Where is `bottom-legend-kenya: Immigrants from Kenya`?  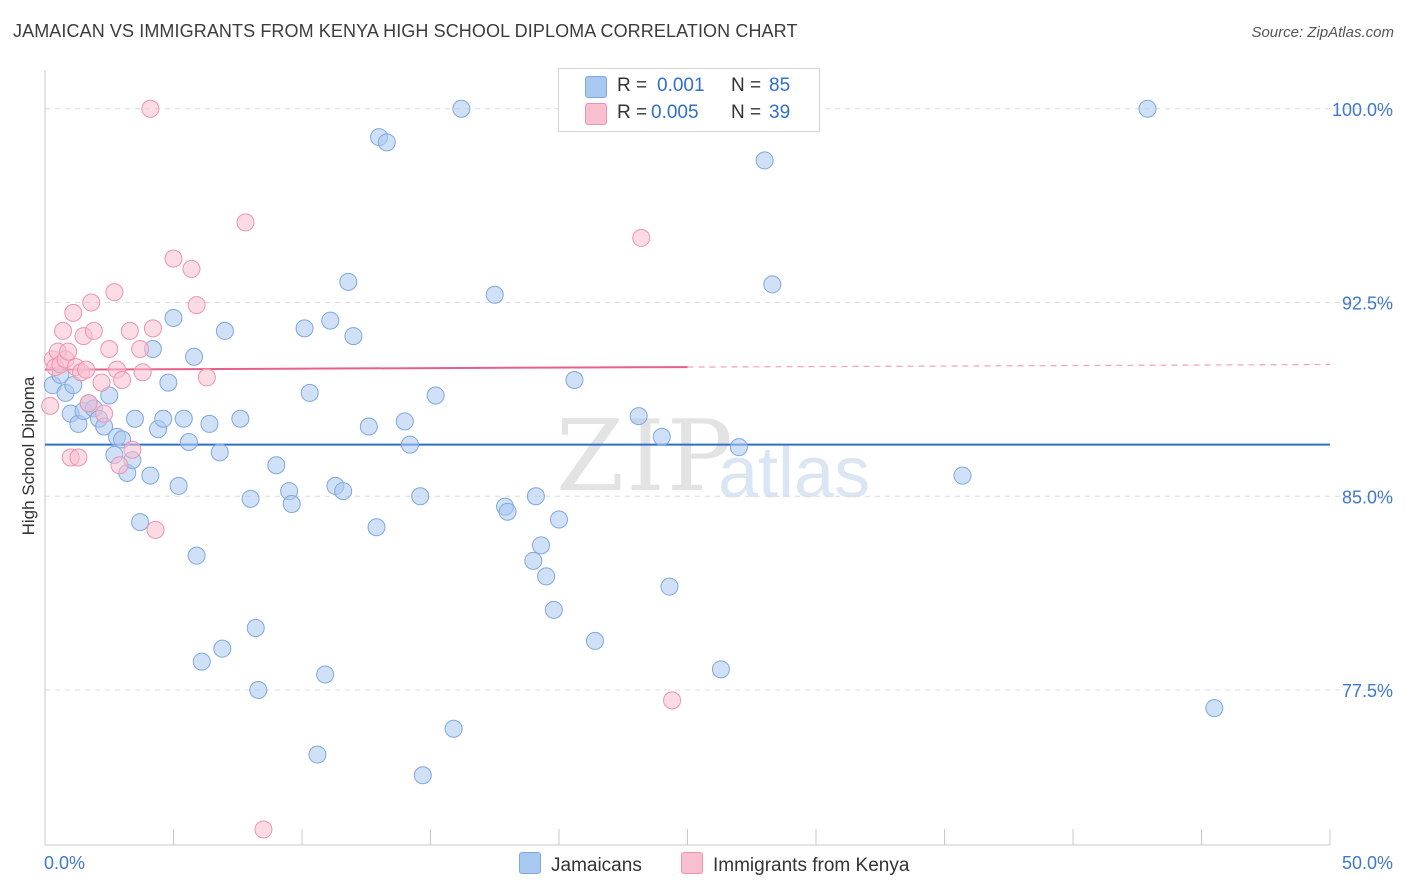
bottom-legend-kenya: Immigrants from Kenya is located at coordinates (795, 864).